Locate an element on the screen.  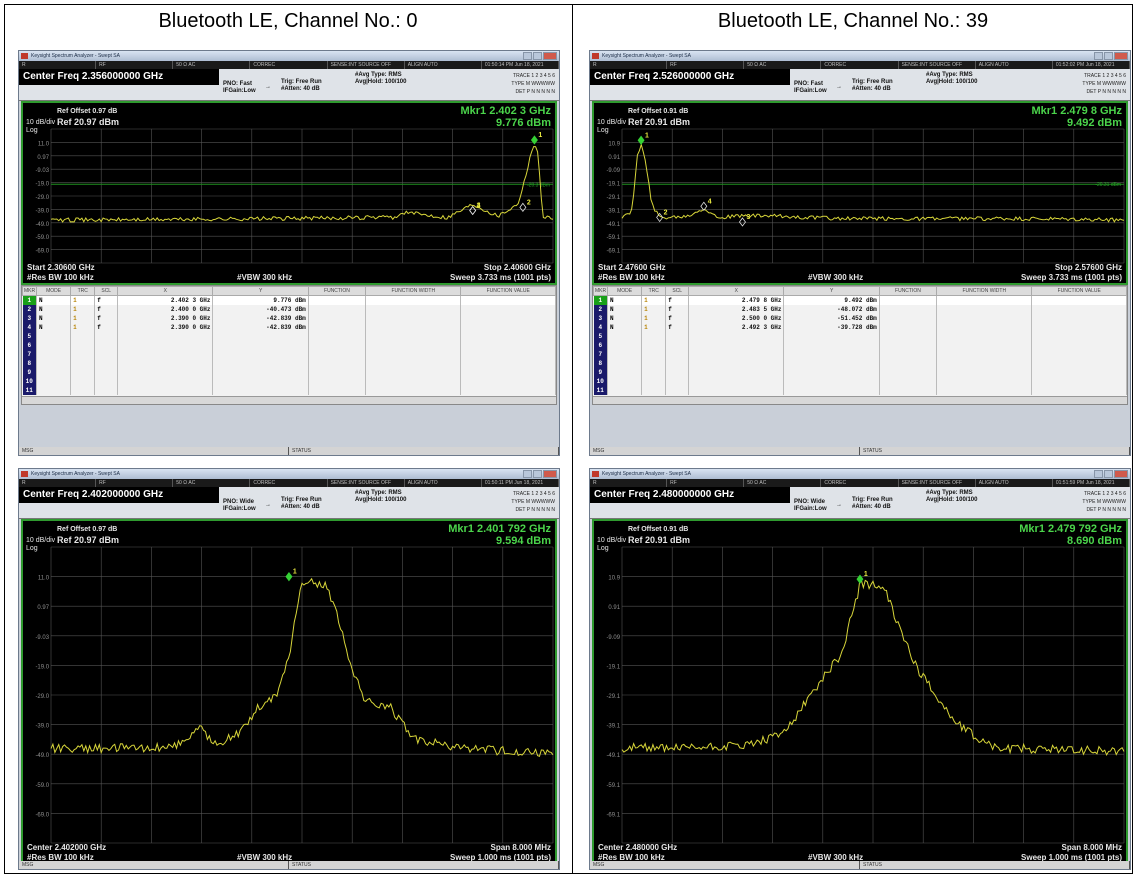
ifgain-label: IFGain:Low is located at coordinates (239, 91).